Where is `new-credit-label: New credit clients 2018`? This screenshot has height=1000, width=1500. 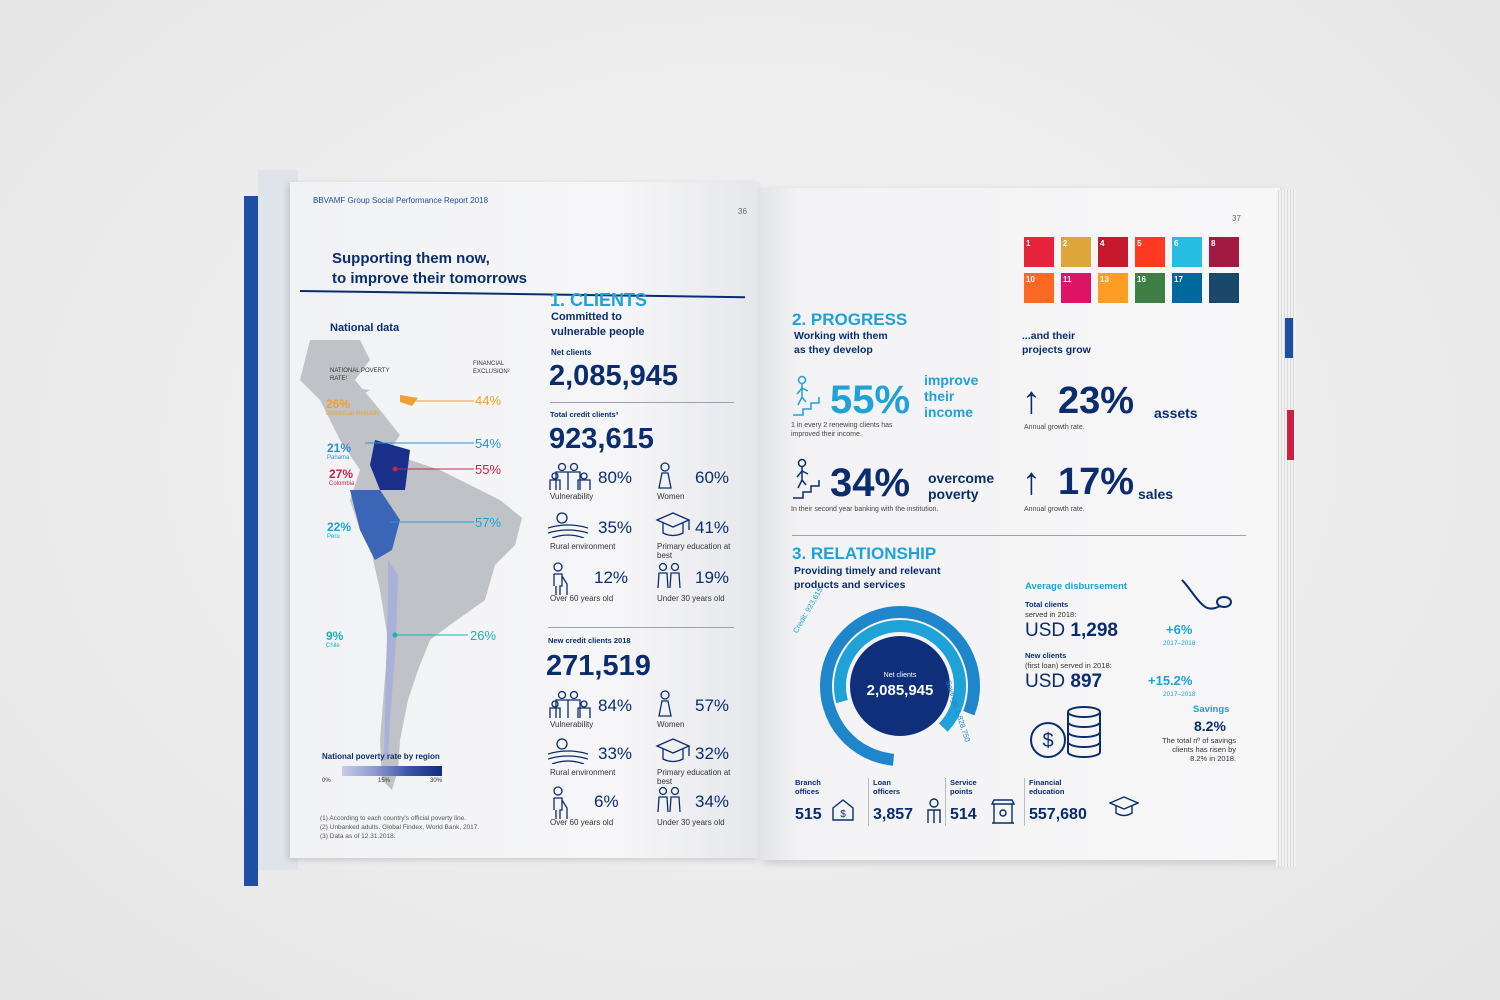
new-credit-label: New credit clients 2018 is located at coordinates (589, 640).